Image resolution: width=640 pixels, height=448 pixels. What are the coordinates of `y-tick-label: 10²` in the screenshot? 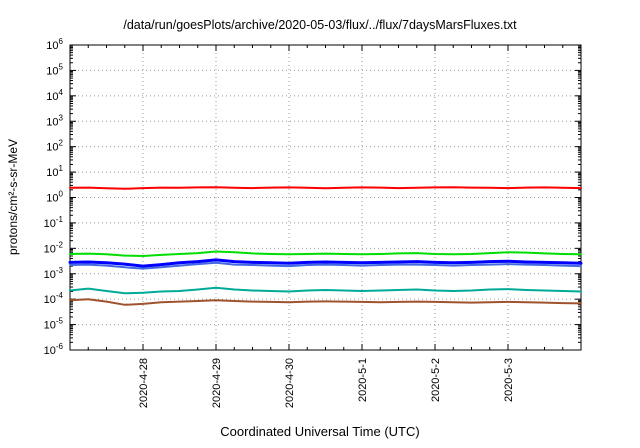 It's located at (54, 146).